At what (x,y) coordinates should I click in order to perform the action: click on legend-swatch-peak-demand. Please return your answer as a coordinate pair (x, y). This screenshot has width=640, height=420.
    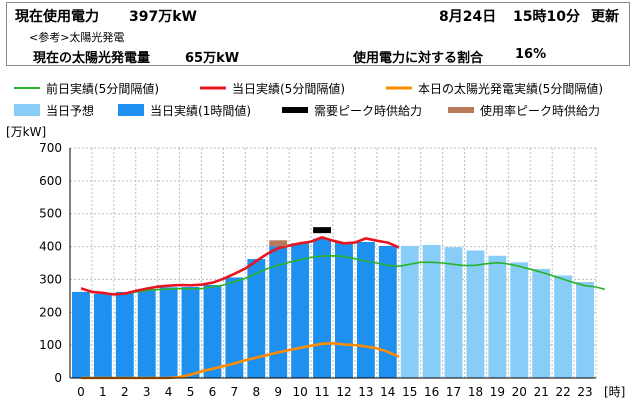
    Looking at the image, I should click on (295, 110).